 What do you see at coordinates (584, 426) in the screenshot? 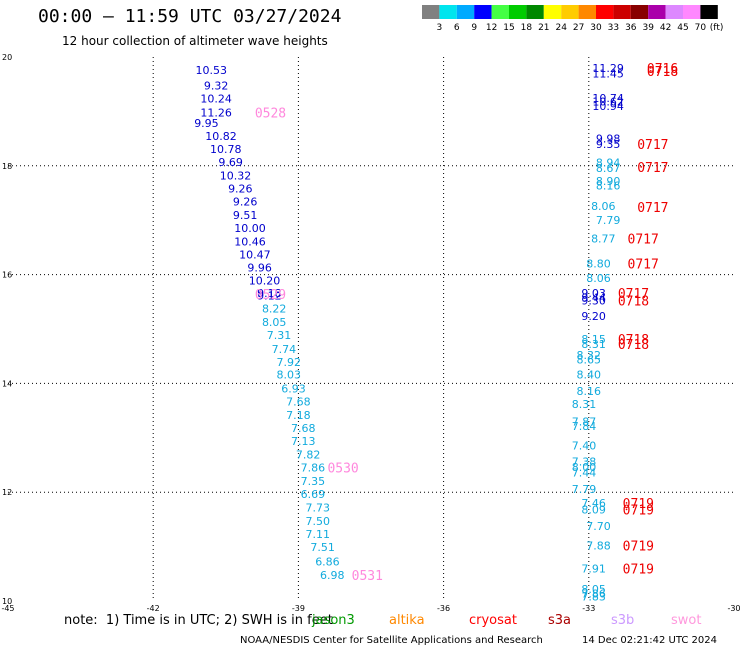
I see `data-point-label: 7.84` at bounding box center [584, 426].